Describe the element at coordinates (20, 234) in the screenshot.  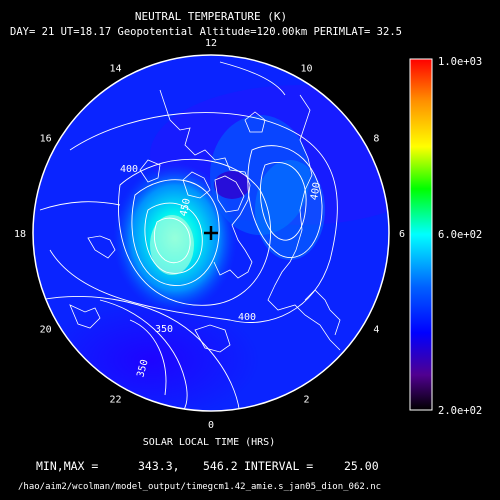
I see `local-time-tick-label: 18` at that location.